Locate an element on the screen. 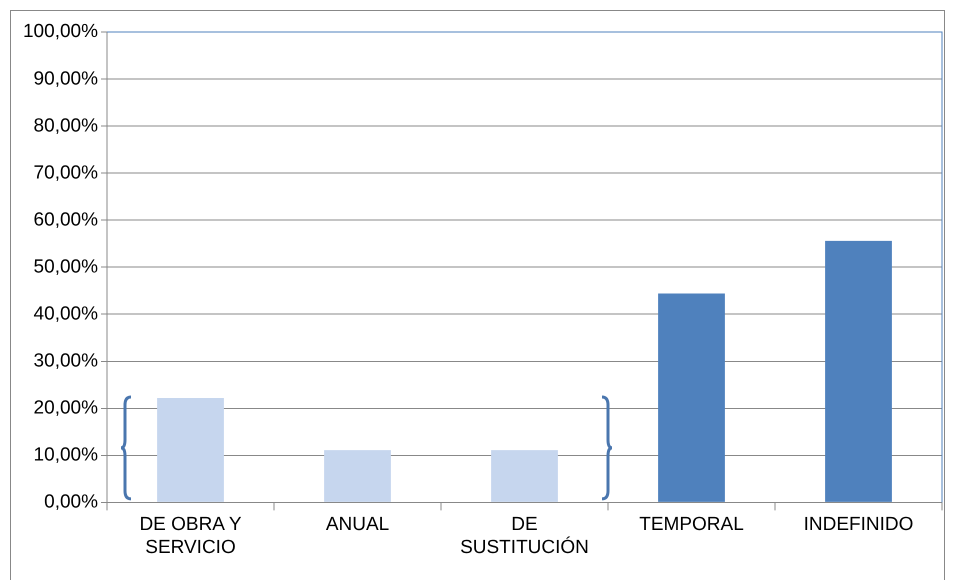 This screenshot has height=580, width=956. y-tick-label: 100,00% is located at coordinates (60, 31).